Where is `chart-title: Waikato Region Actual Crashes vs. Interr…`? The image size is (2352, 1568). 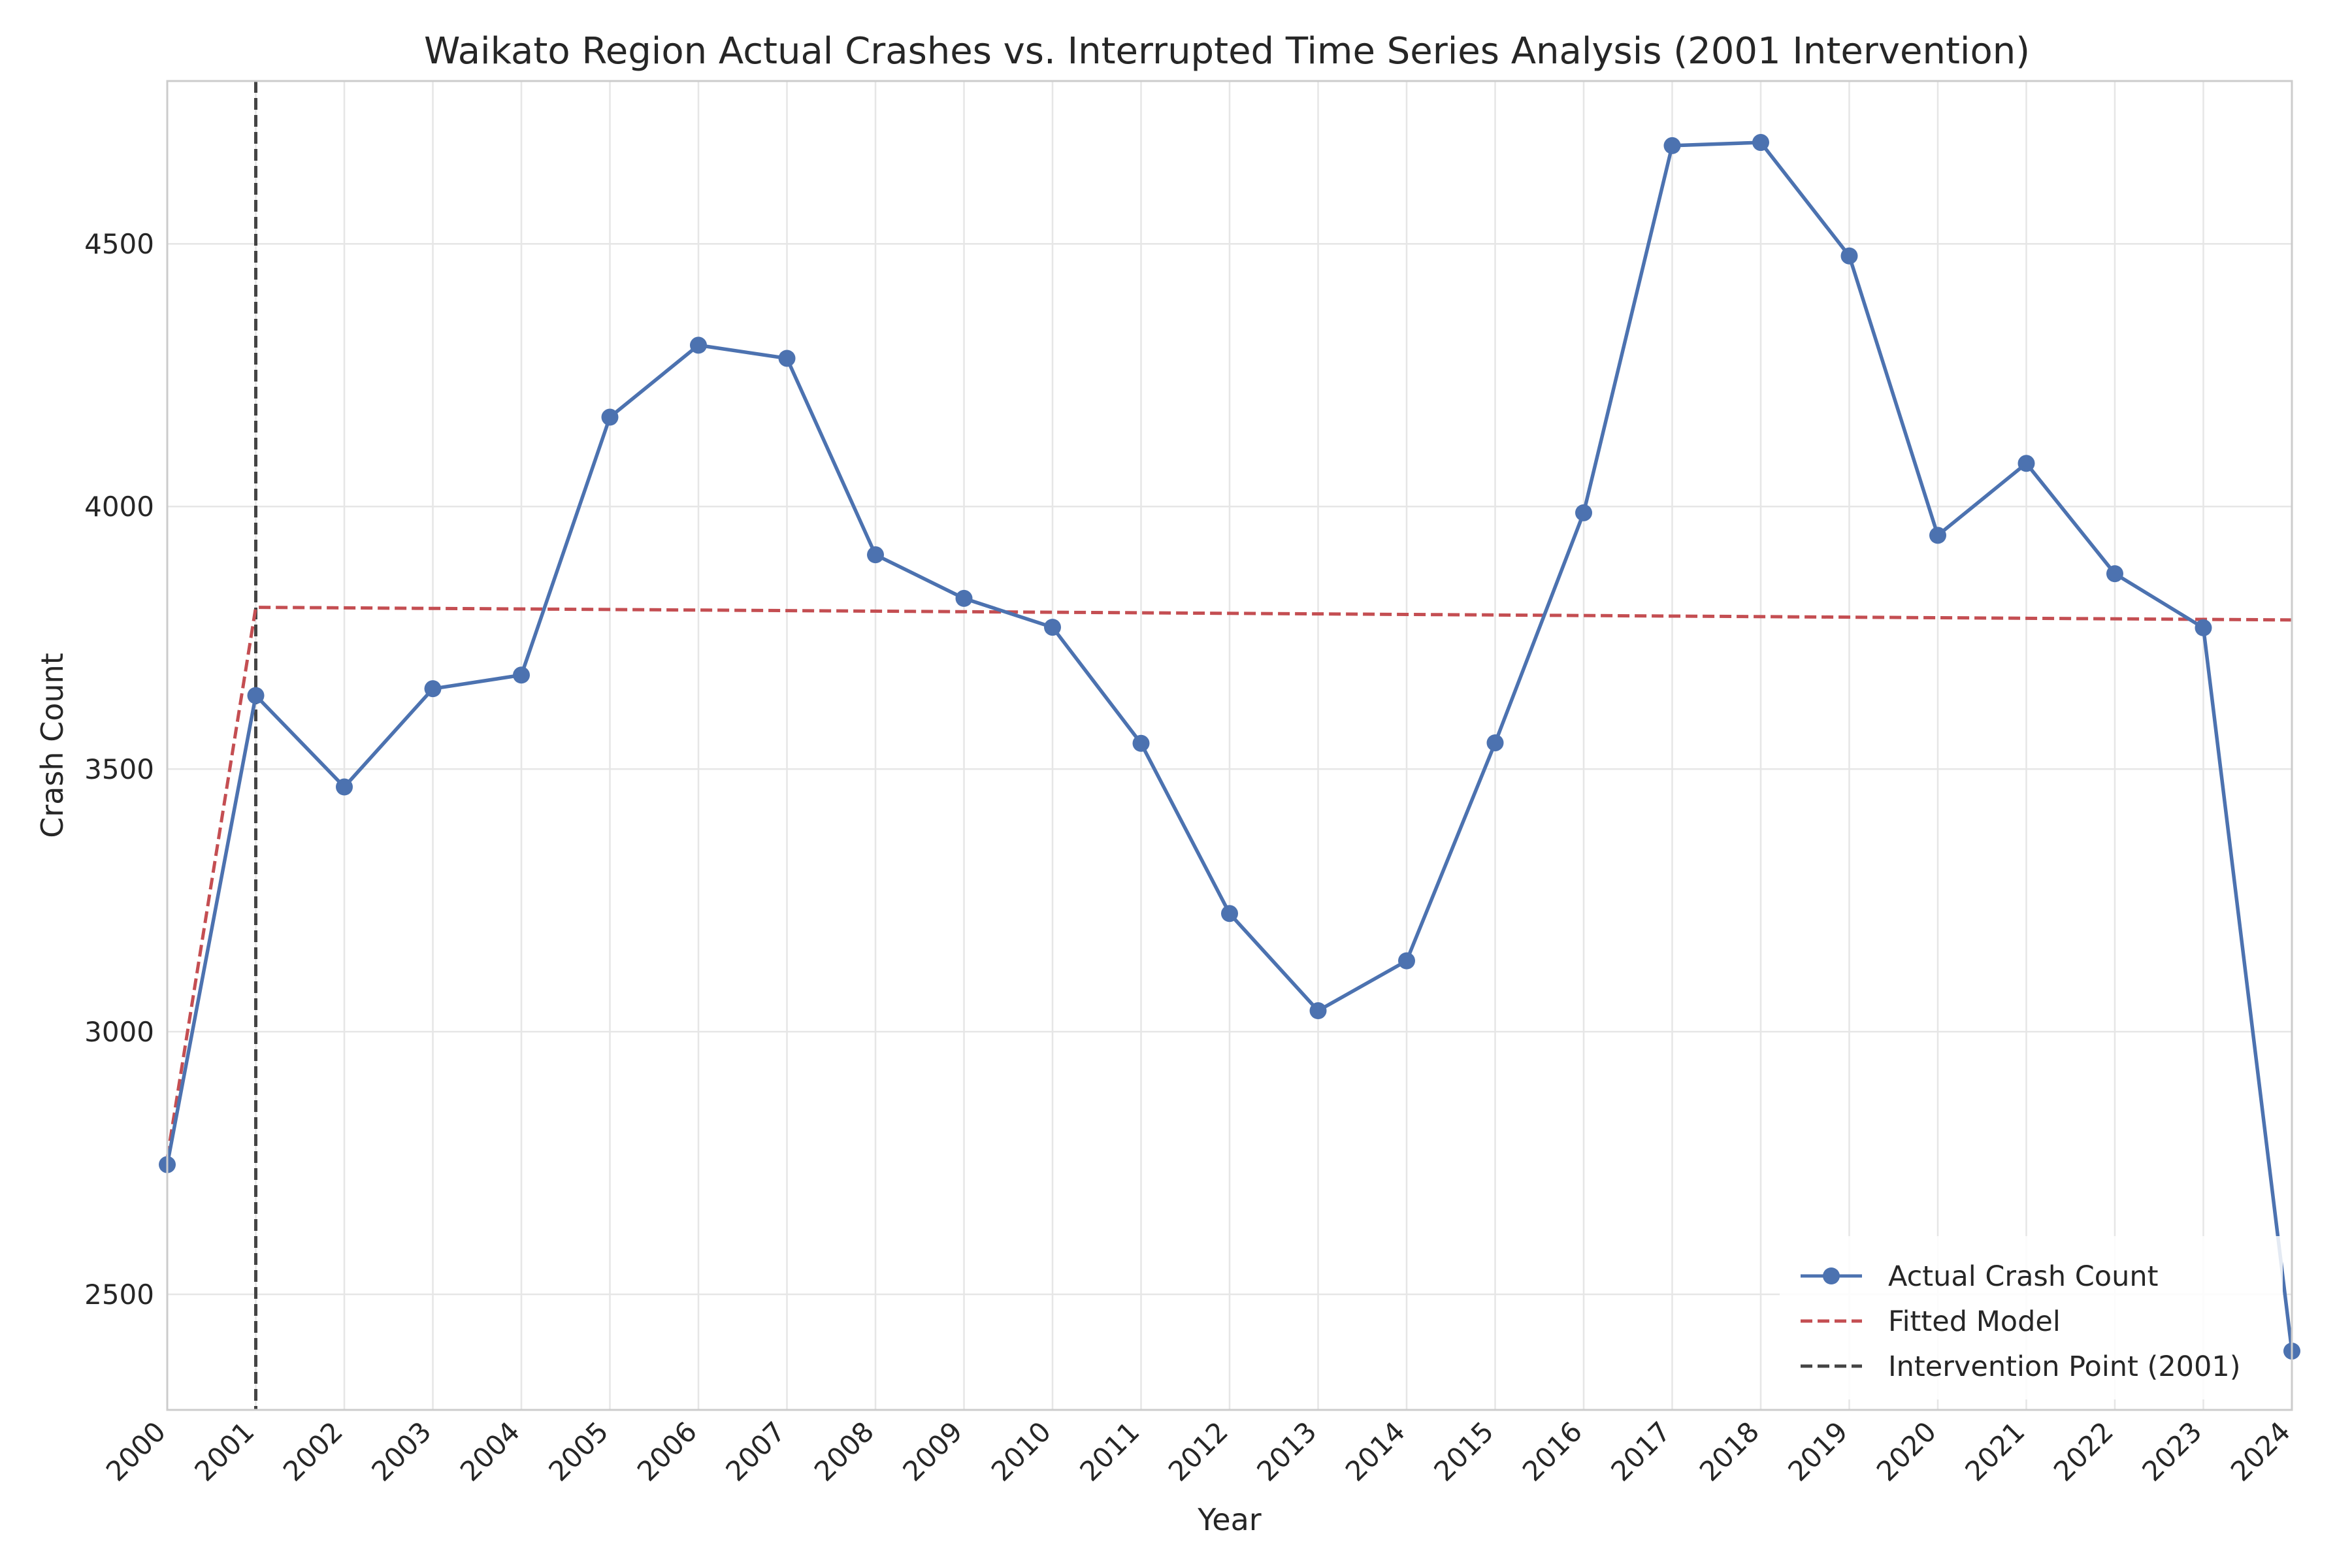 chart-title: Waikato Region Actual Crashes vs. Interr… is located at coordinates (1227, 51).